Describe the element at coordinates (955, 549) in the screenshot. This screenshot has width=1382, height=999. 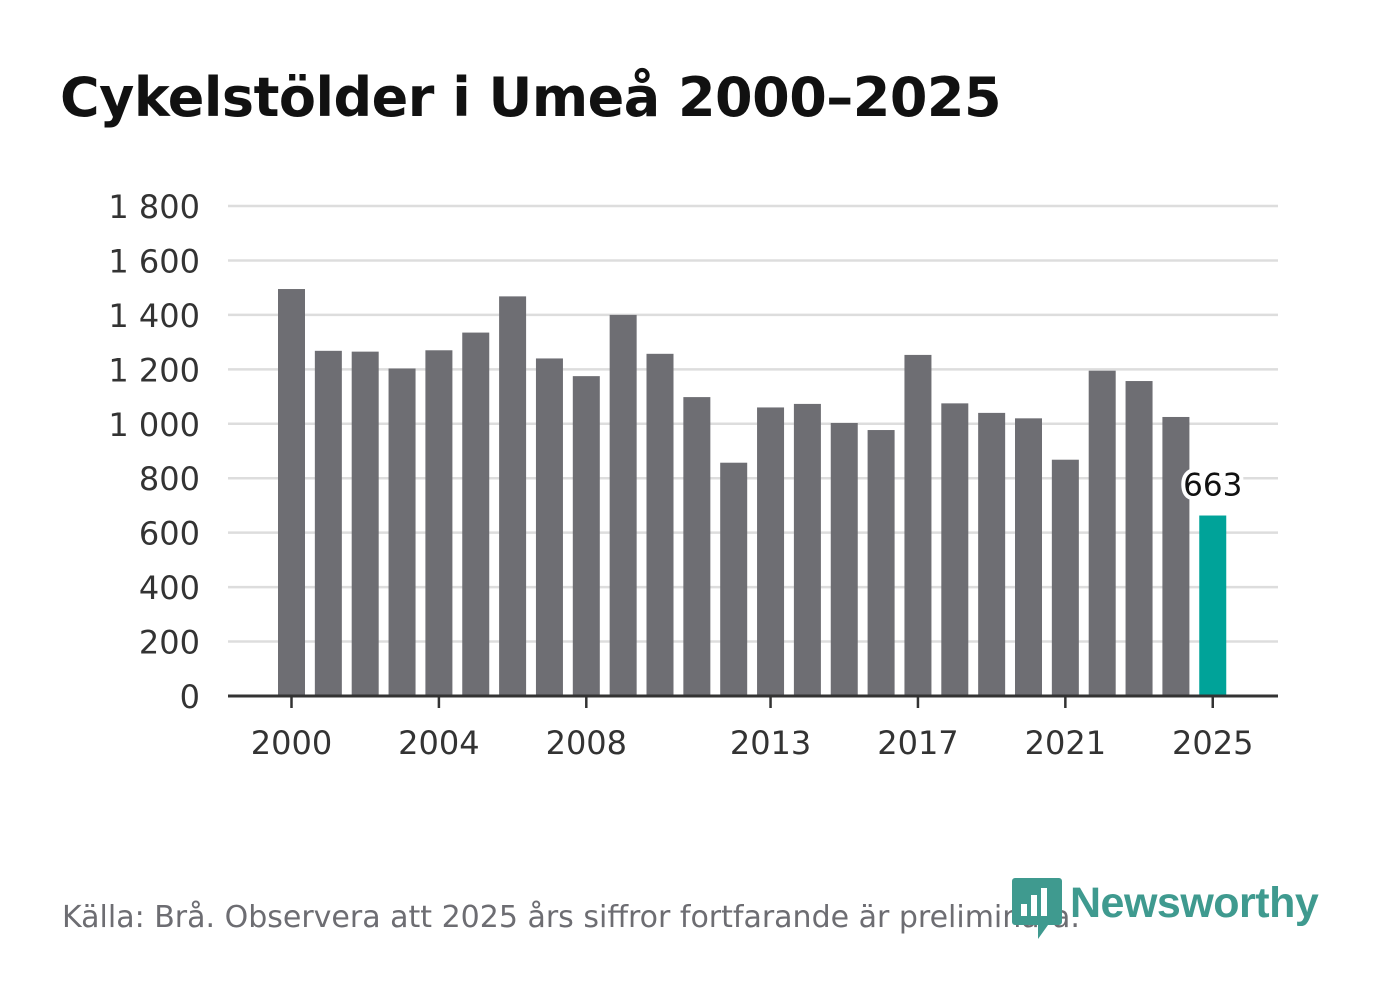
I see `bar-2018` at that location.